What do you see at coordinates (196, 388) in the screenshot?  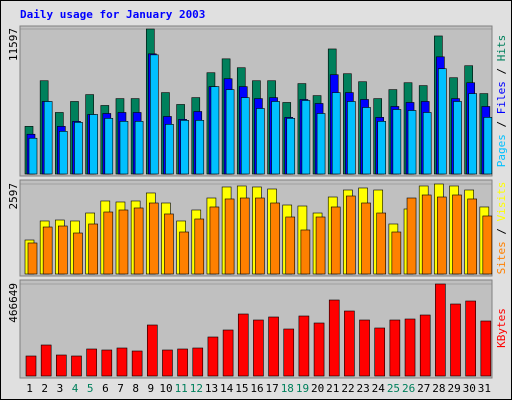 I see `x-tick-label: 12` at bounding box center [196, 388].